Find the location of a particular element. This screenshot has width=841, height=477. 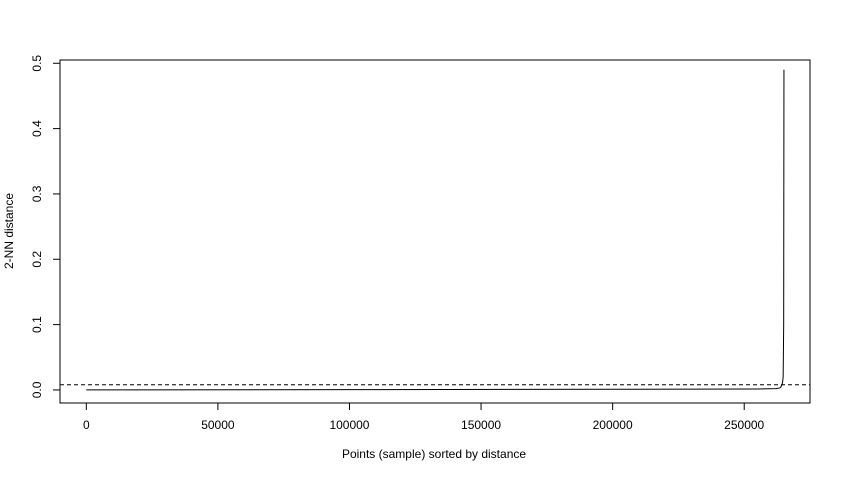

x-axis-label: Points (sample) sorted by distance is located at coordinates (434, 454).